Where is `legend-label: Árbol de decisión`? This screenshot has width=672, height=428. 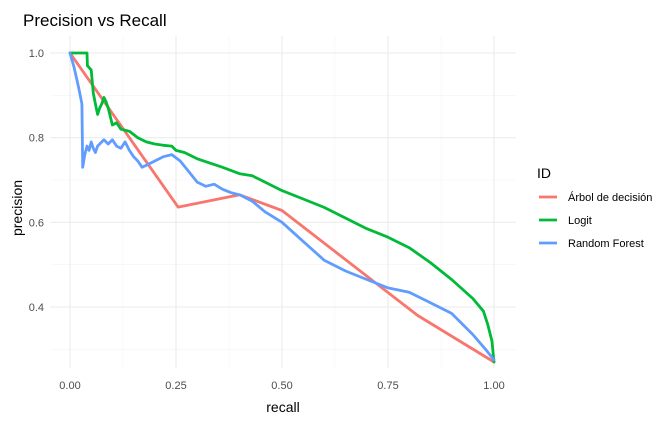
legend-label: Árbol de decisión is located at coordinates (610, 197).